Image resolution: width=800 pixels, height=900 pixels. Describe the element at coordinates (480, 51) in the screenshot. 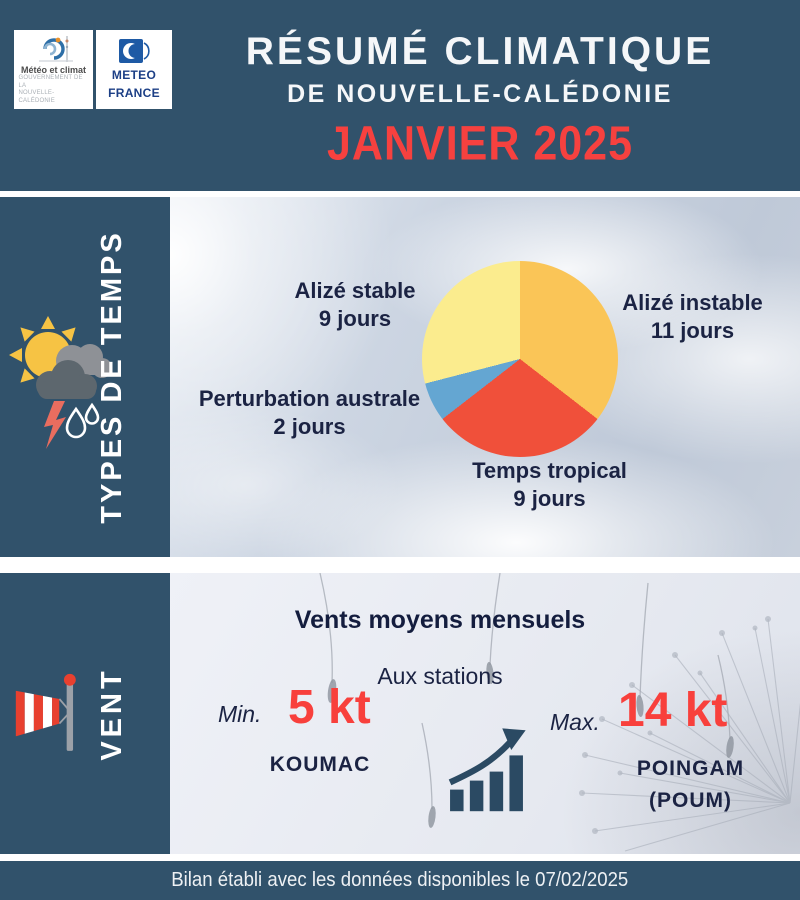

I see `page-title: RÉSUMÉ CLIMATIQUE` at that location.